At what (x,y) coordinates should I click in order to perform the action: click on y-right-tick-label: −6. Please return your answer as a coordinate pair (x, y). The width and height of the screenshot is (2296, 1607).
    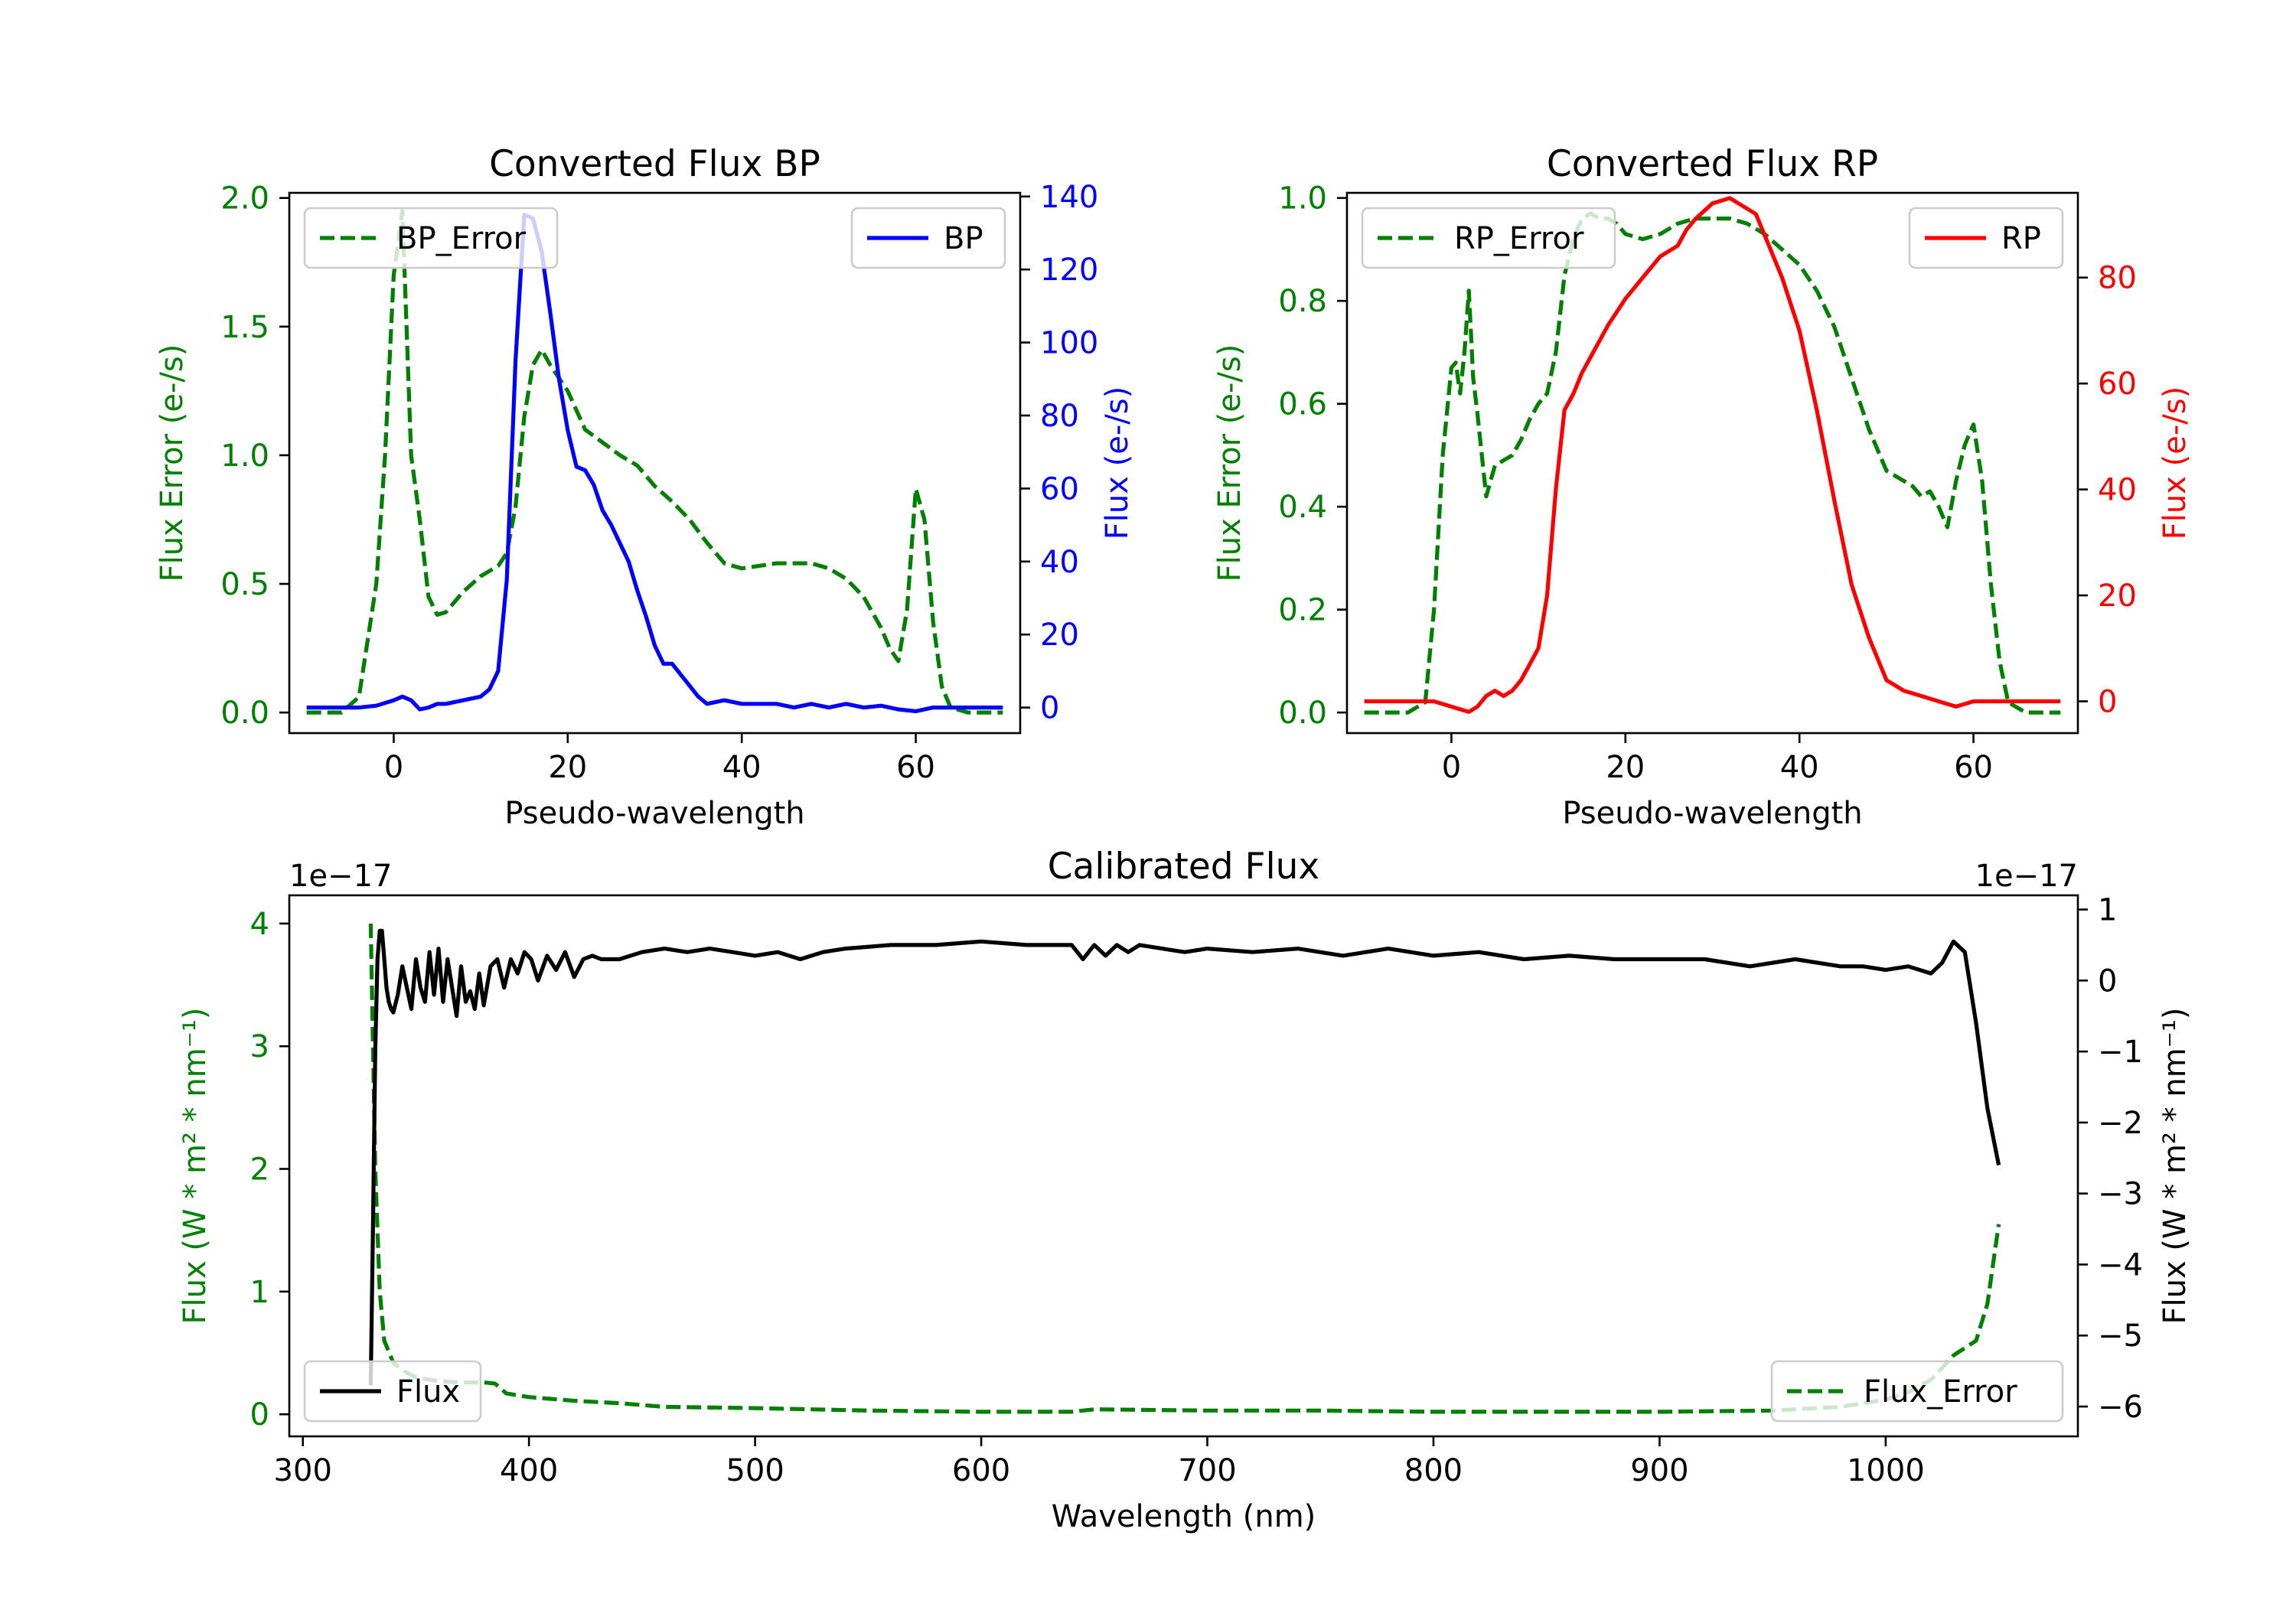
    Looking at the image, I should click on (2120, 1407).